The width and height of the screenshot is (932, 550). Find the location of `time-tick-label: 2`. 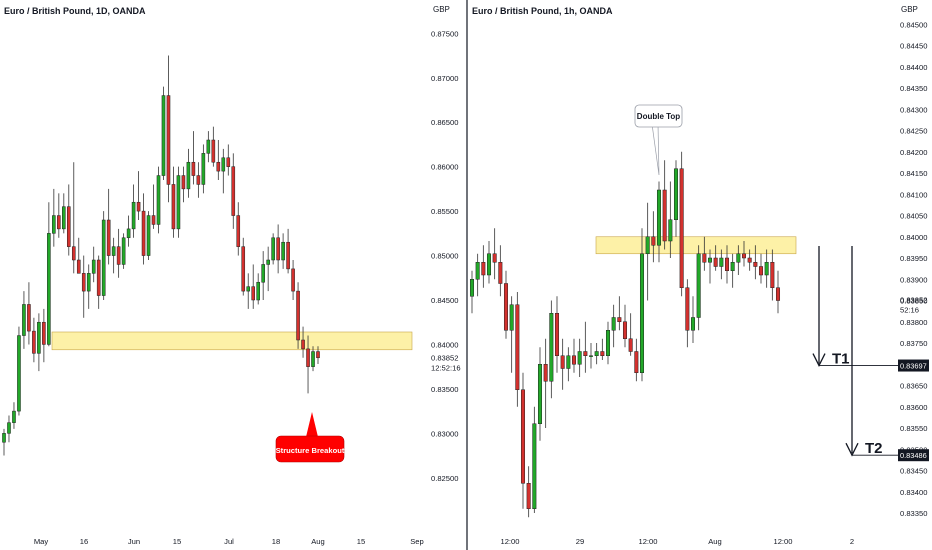

time-tick-label: 2 is located at coordinates (852, 541).